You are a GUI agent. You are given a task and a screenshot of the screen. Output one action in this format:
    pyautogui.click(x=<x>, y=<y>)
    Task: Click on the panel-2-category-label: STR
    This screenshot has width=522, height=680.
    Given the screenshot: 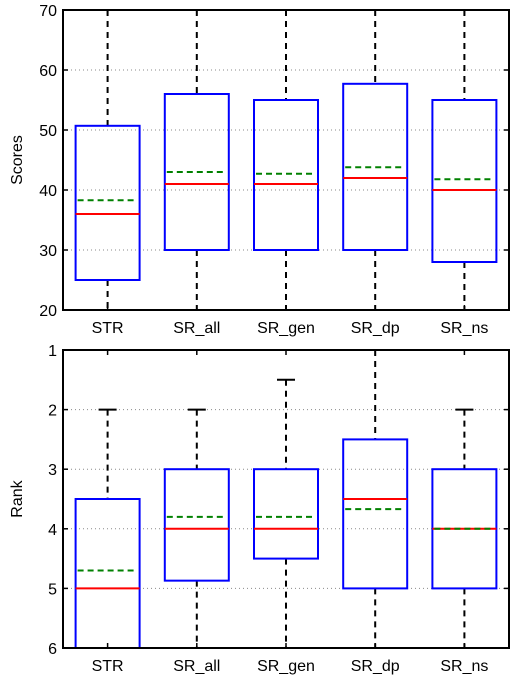 What is the action you would take?
    pyautogui.click(x=108, y=666)
    